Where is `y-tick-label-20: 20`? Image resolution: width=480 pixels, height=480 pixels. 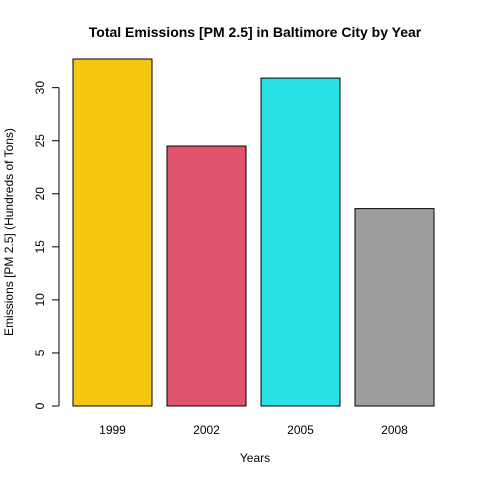
y-tick-label-20: 20 is located at coordinates (40, 194).